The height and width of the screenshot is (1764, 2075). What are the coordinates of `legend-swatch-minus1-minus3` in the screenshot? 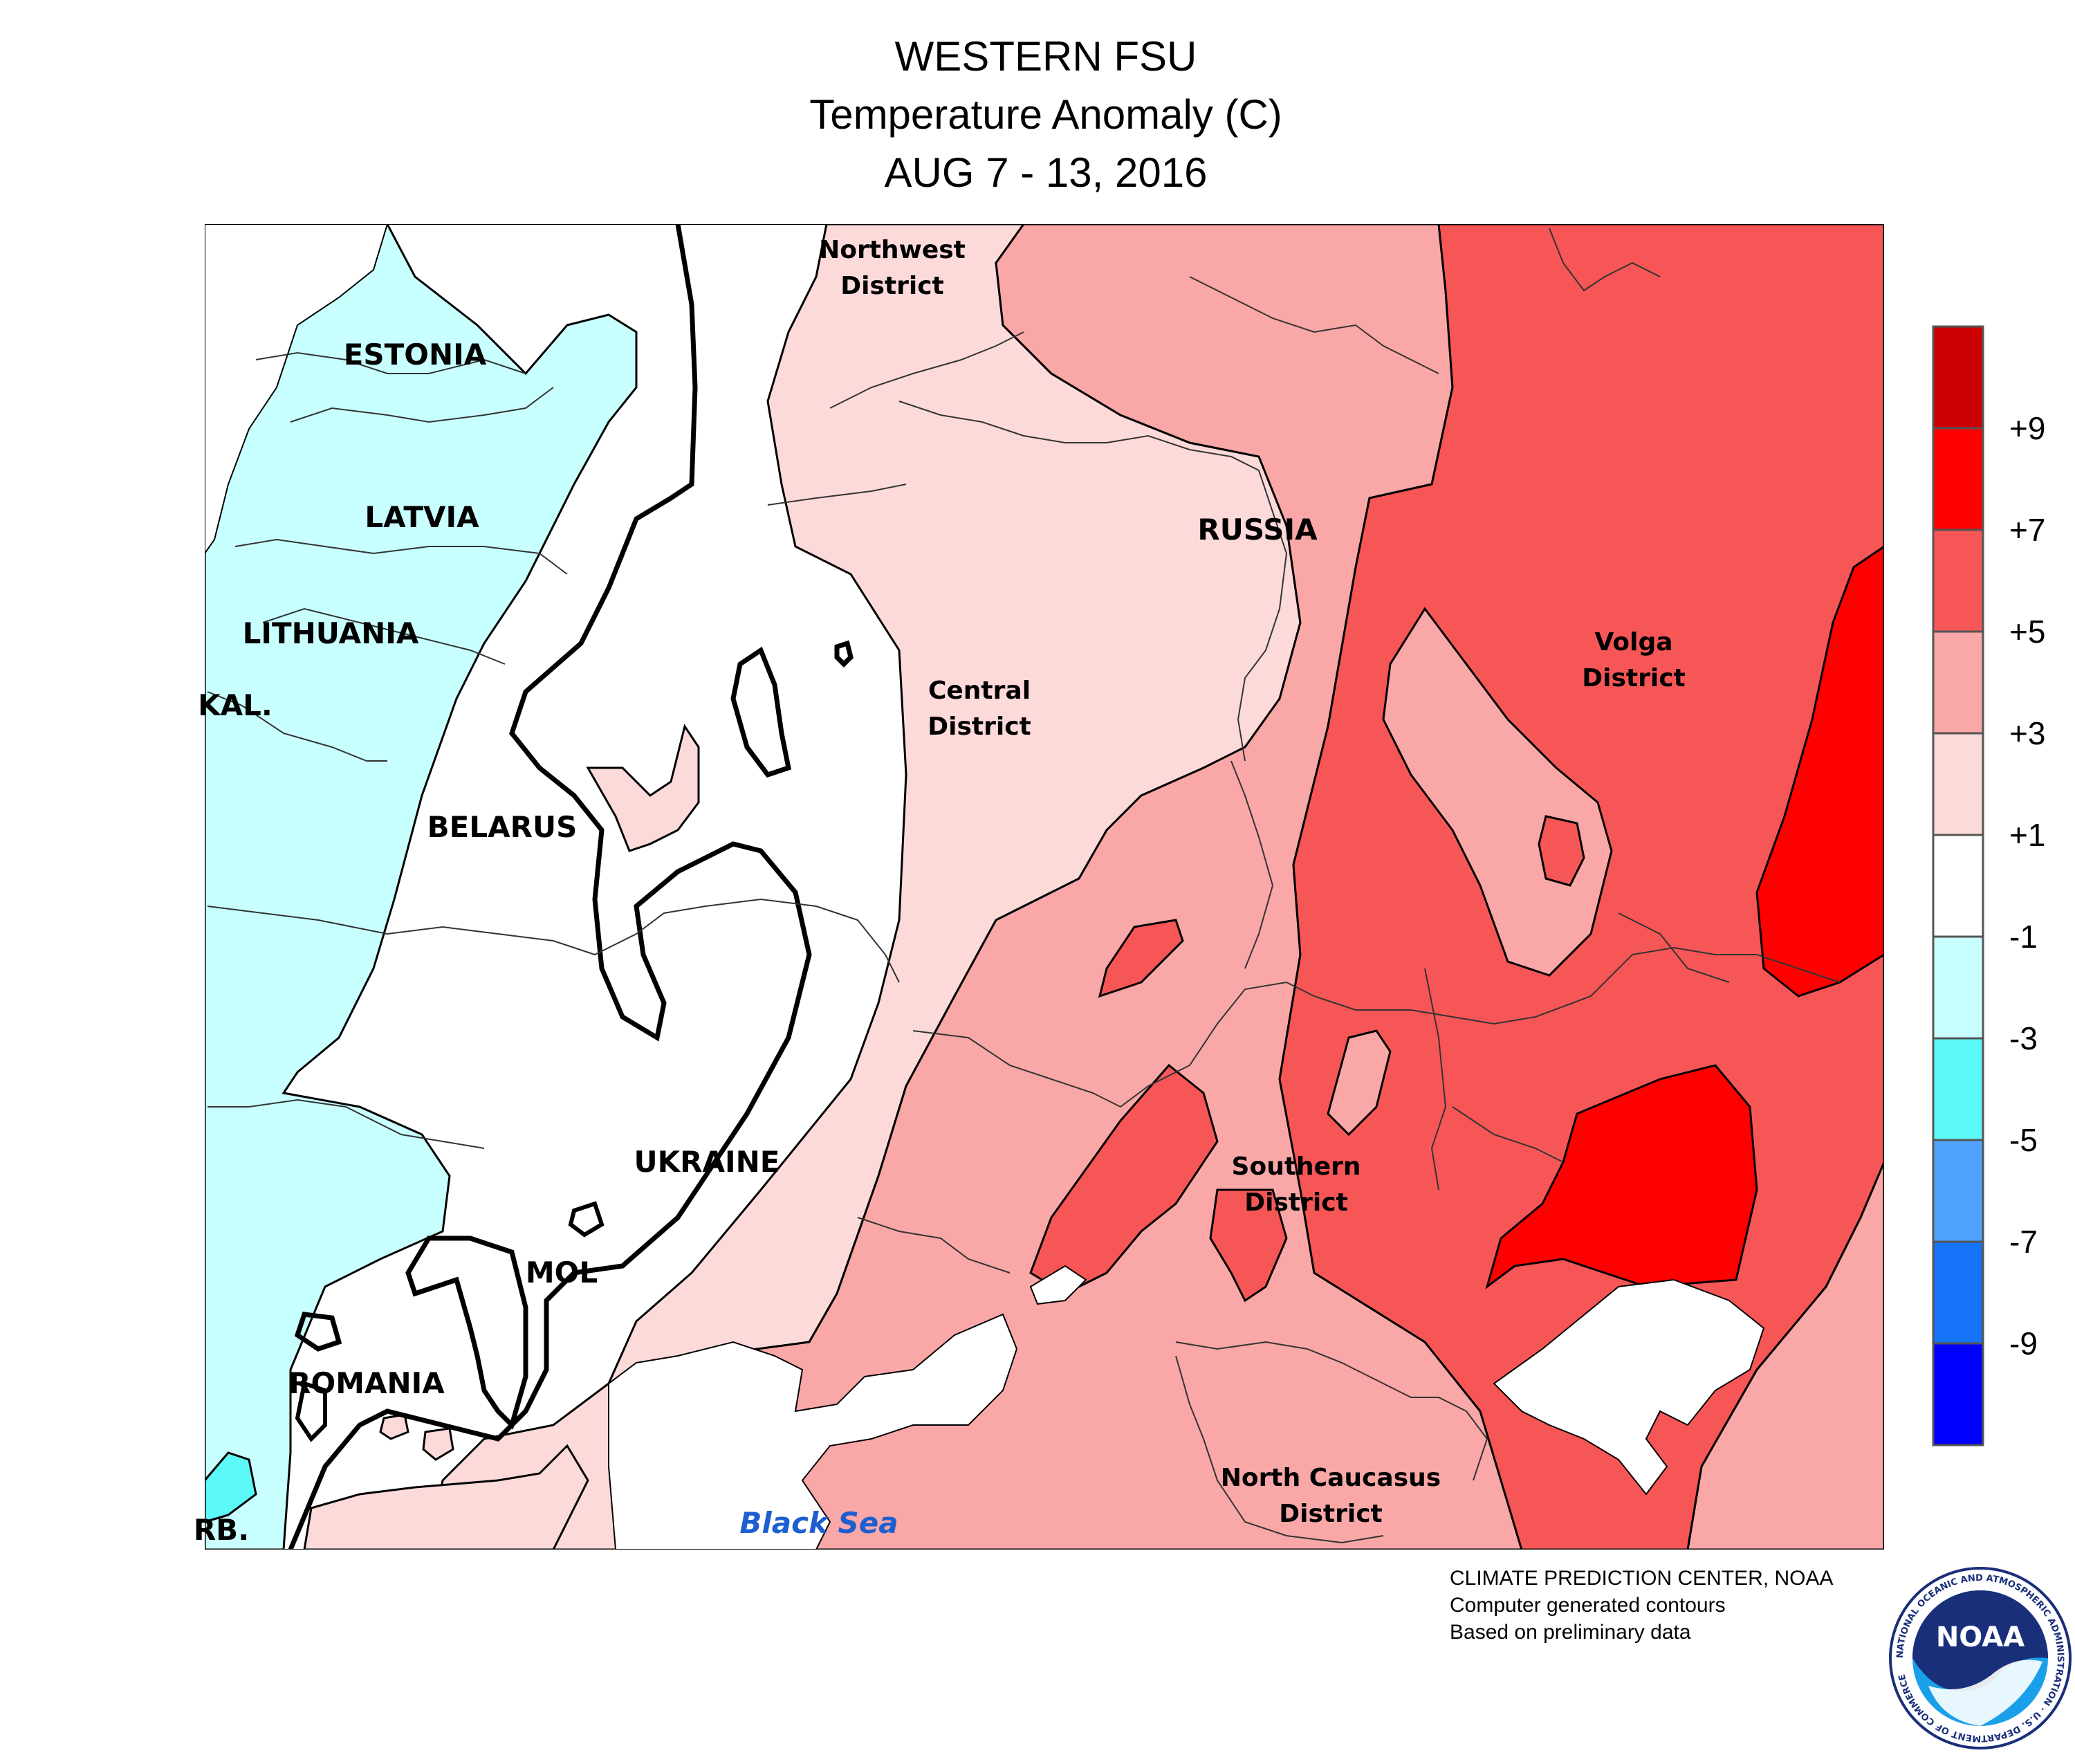 It's located at (1958, 987).